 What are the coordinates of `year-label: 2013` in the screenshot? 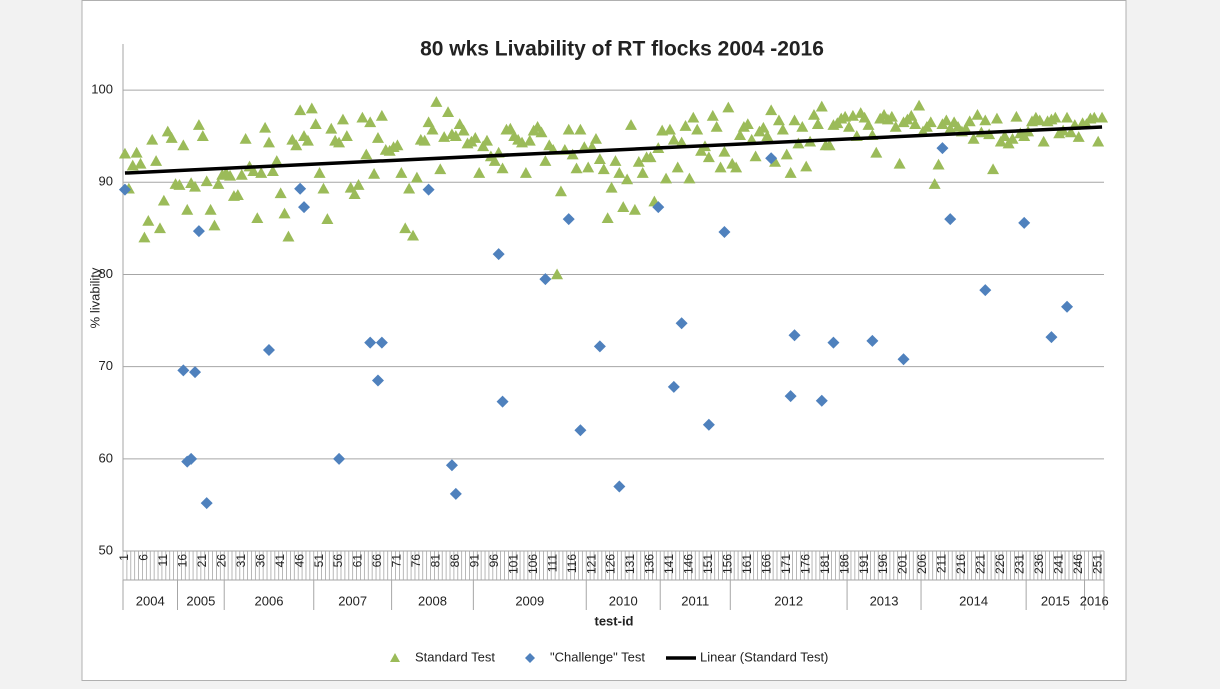 It's located at (884, 600).